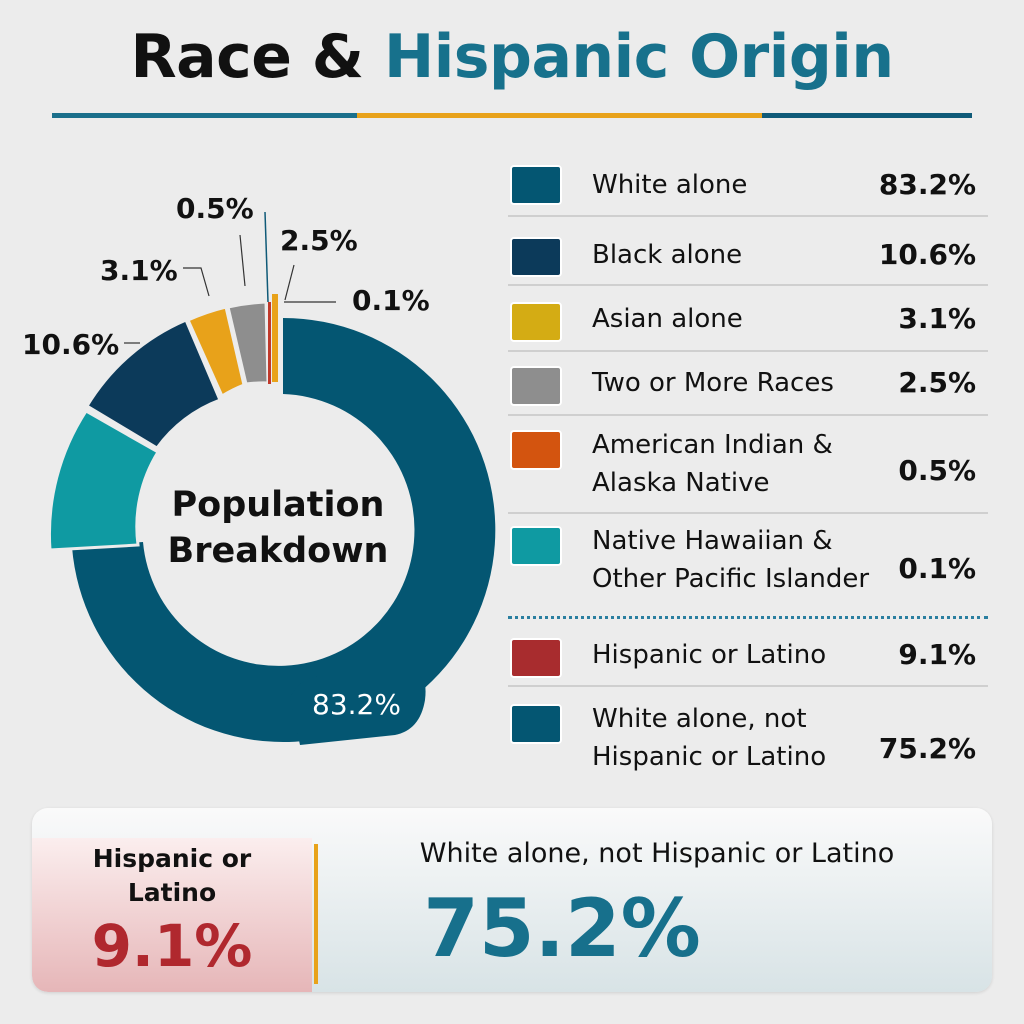 The width and height of the screenshot is (1024, 1024). What do you see at coordinates (667, 319) in the screenshot?
I see `legend-label: Asian alone` at bounding box center [667, 319].